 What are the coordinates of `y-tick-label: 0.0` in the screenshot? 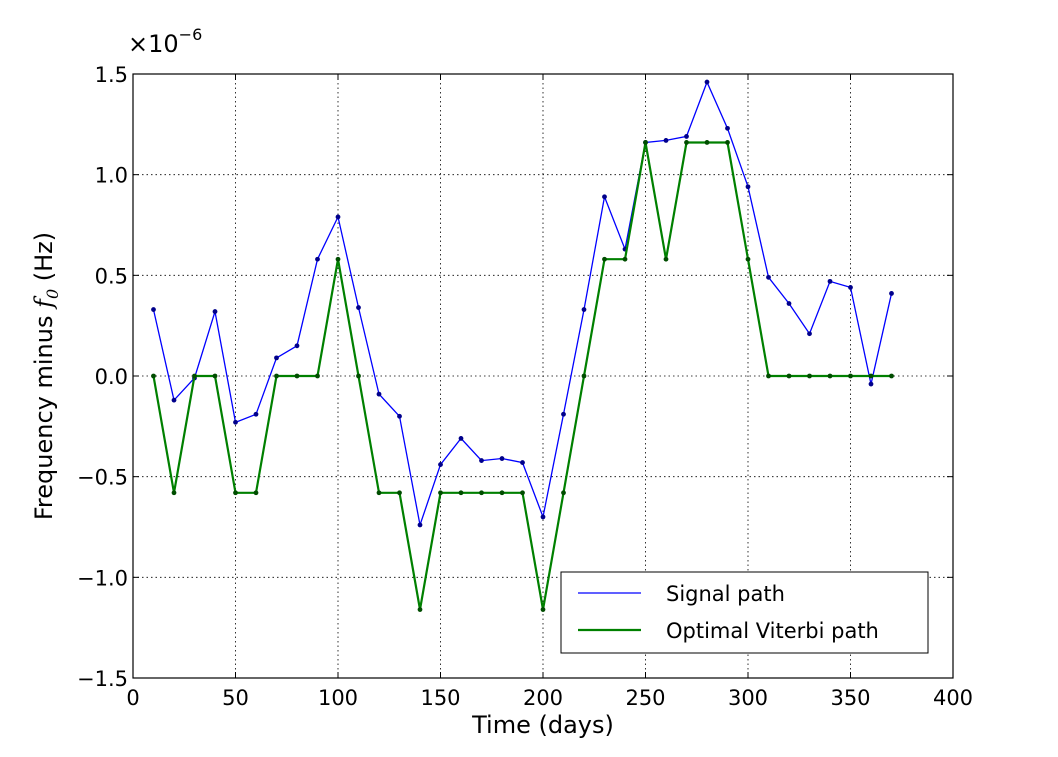 It's located at (111, 377).